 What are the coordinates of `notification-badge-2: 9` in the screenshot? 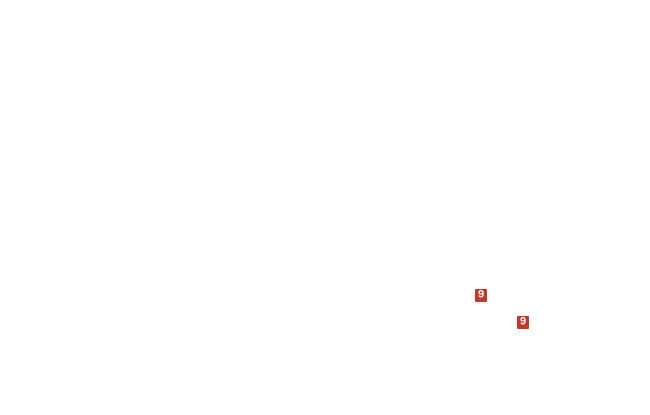 It's located at (523, 322).